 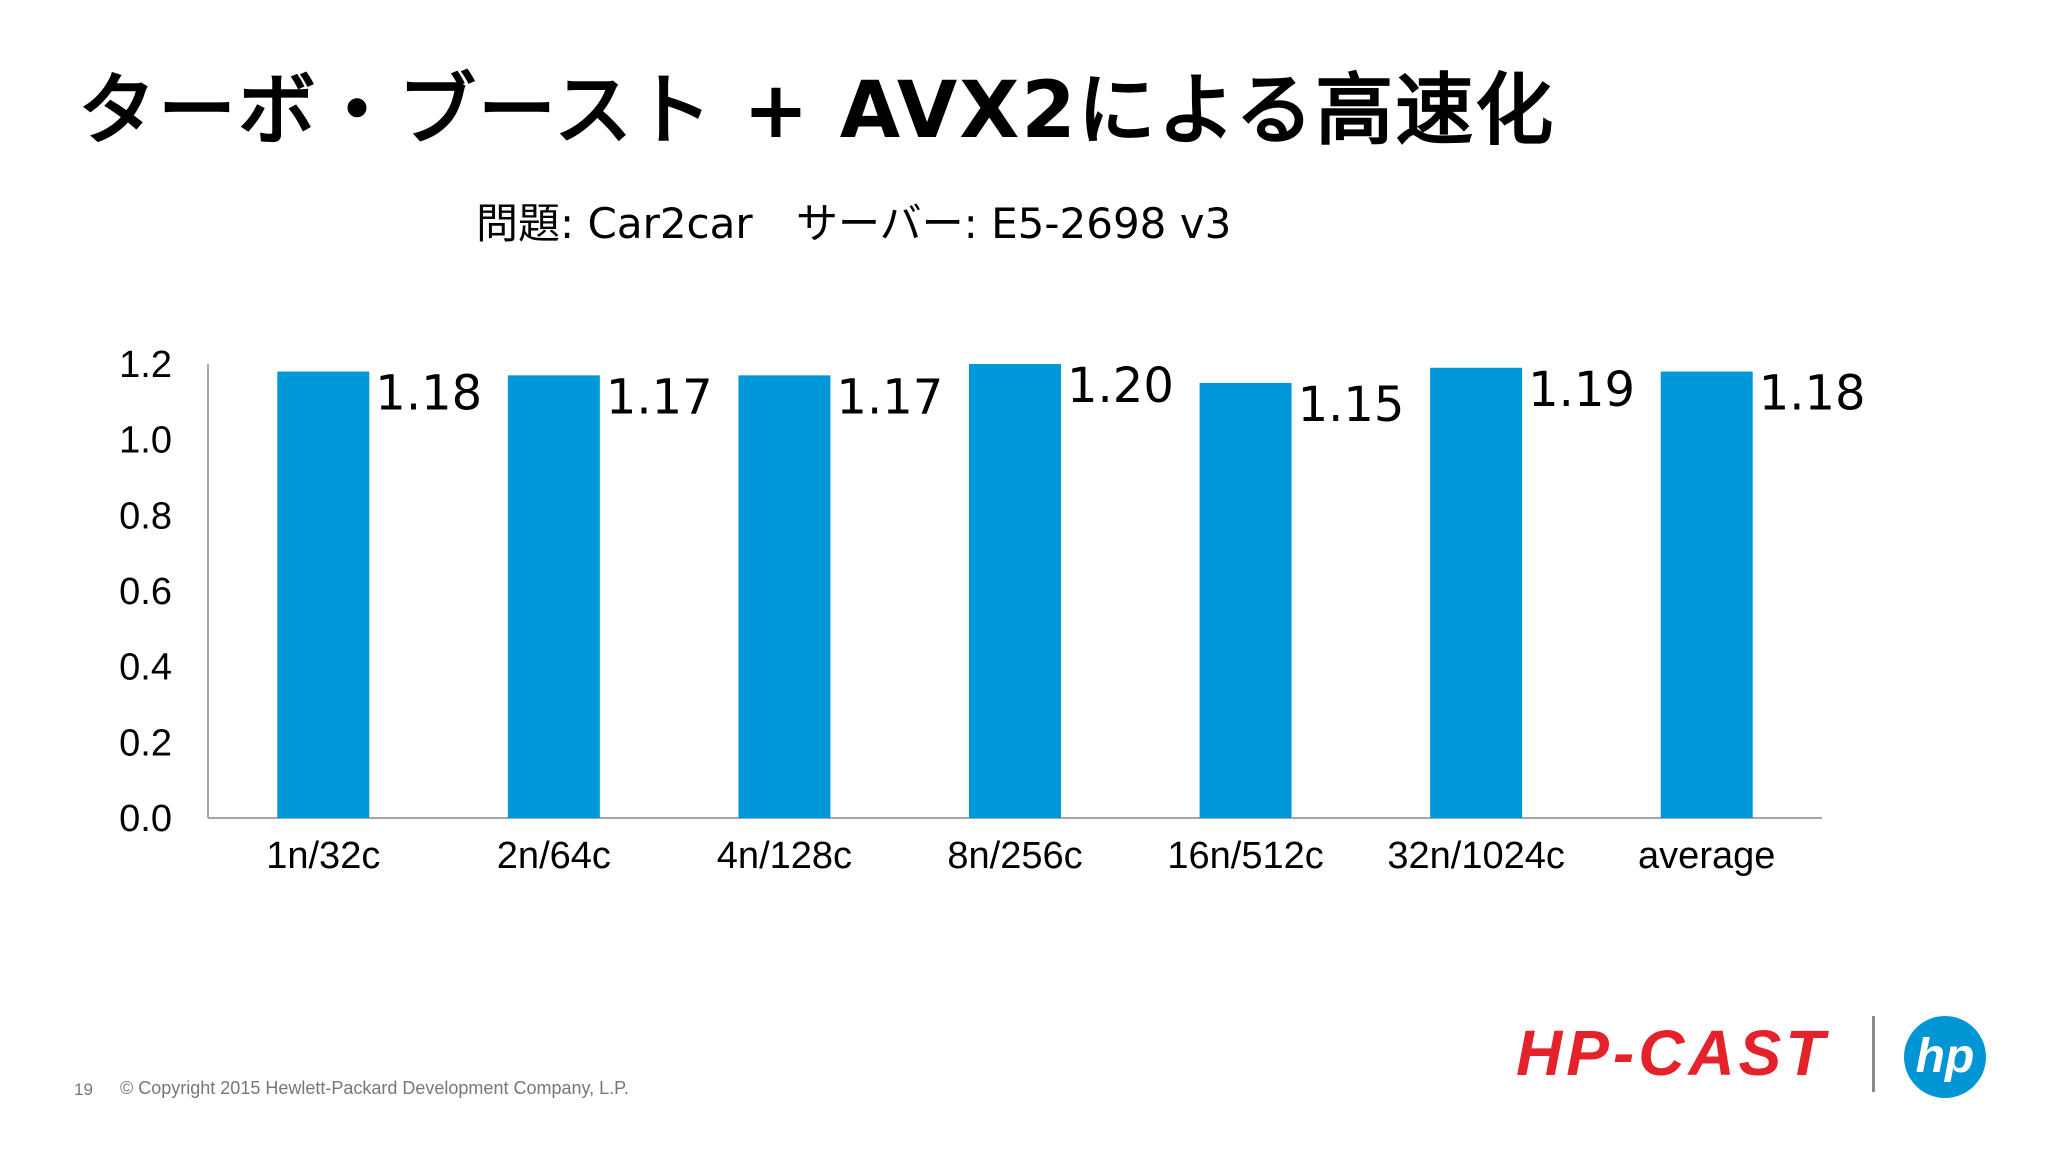 I want to click on problem-label: 問題: Car2car, so click(x=614, y=223).